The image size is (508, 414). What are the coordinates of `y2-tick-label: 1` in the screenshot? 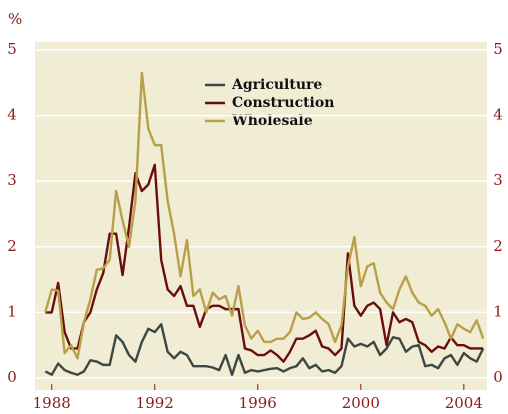 It's located at (498, 311).